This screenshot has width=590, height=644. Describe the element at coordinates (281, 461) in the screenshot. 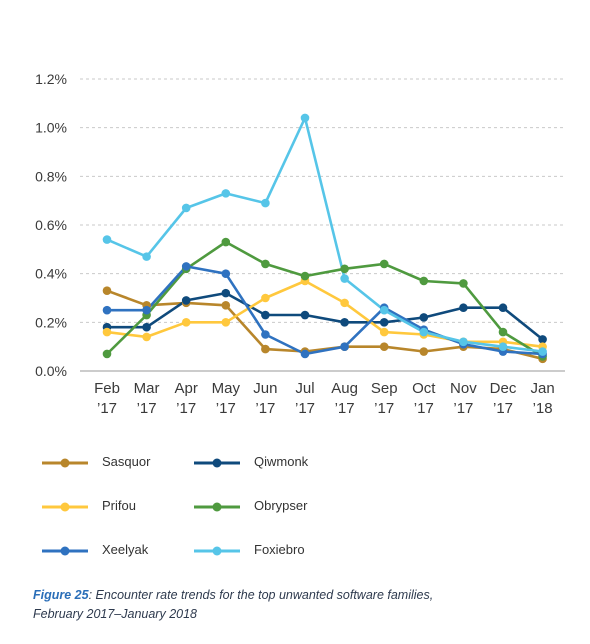

I see `legend-label: Qiwmonk` at that location.